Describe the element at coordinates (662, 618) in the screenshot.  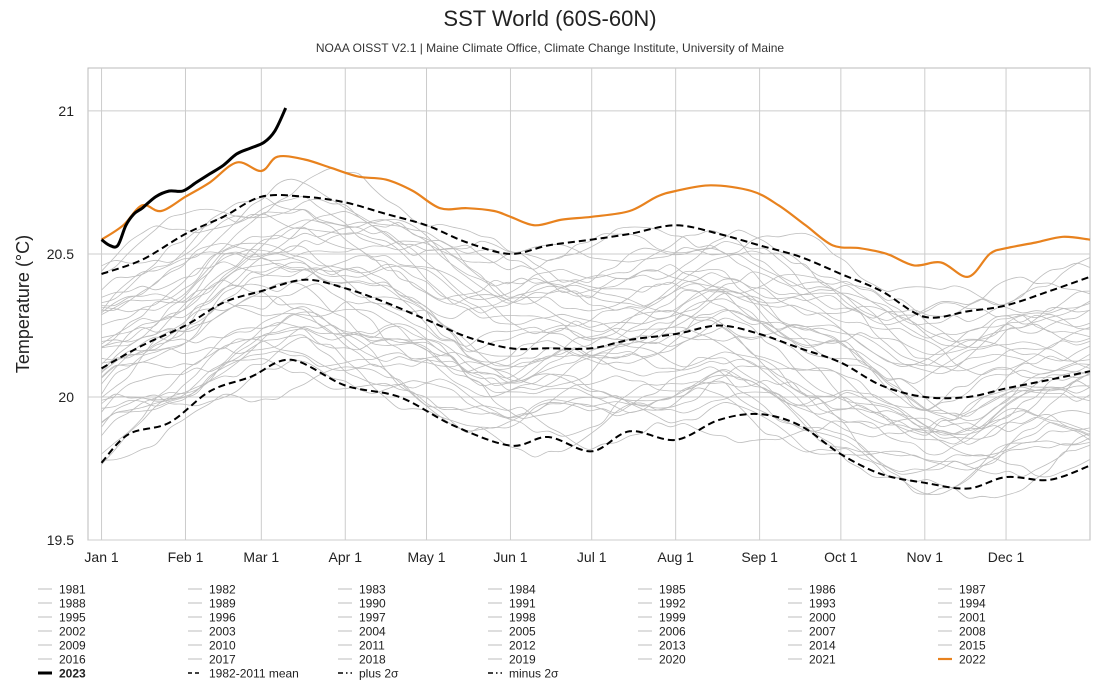
I see `legend-entry: 1999` at that location.